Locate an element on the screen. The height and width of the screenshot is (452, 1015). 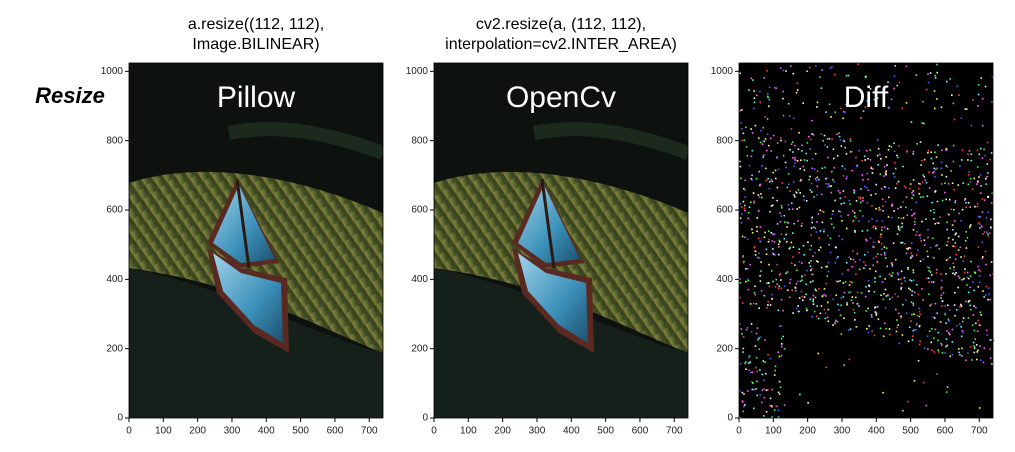
y-tick-label: 600 is located at coordinates (114, 210).